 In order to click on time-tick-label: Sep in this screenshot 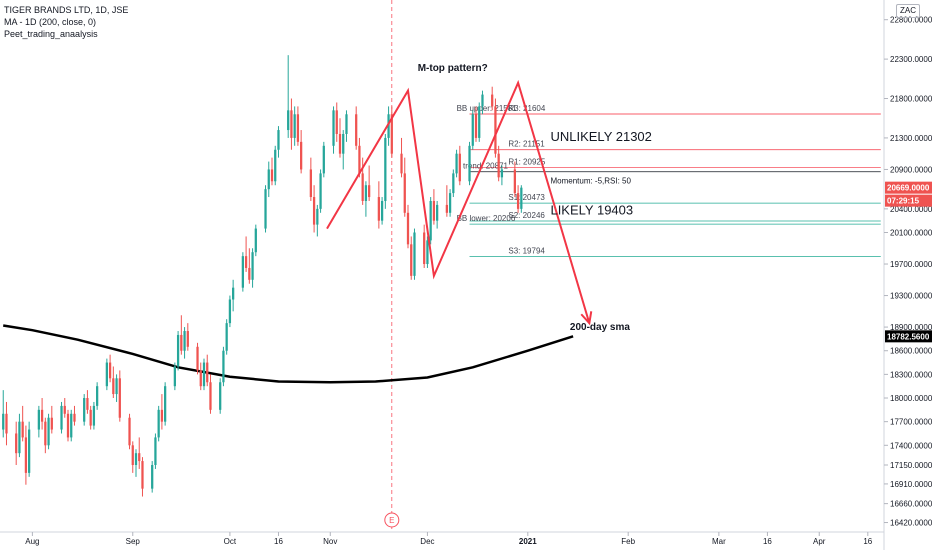, I will do `click(133, 541)`.